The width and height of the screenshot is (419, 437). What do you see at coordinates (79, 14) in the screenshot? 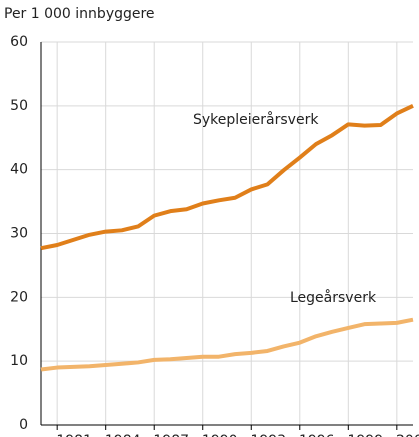
I see `y-axis-label: Per 1 000 innbyggere` at bounding box center [79, 14].